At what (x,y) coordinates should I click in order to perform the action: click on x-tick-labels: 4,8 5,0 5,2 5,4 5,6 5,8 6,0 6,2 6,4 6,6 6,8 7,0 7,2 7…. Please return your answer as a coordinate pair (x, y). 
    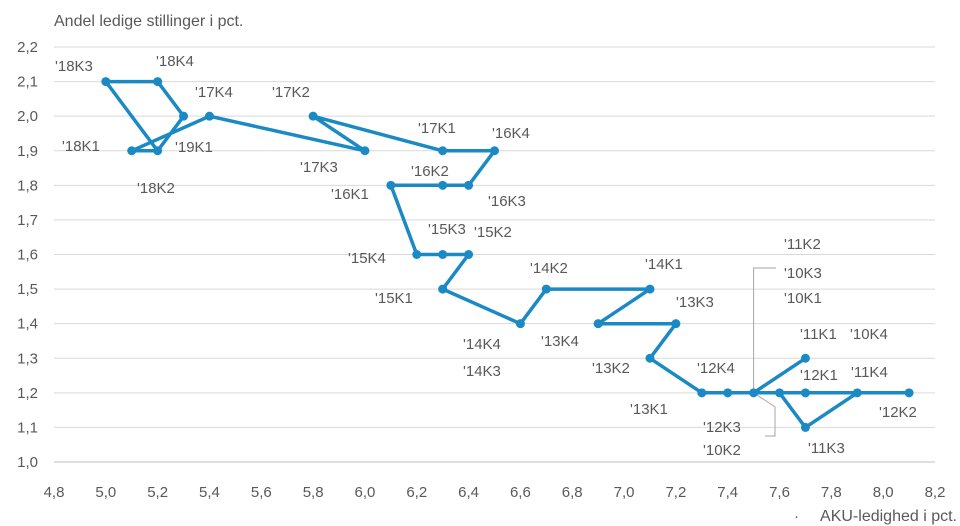
    Looking at the image, I should click on (495, 492).